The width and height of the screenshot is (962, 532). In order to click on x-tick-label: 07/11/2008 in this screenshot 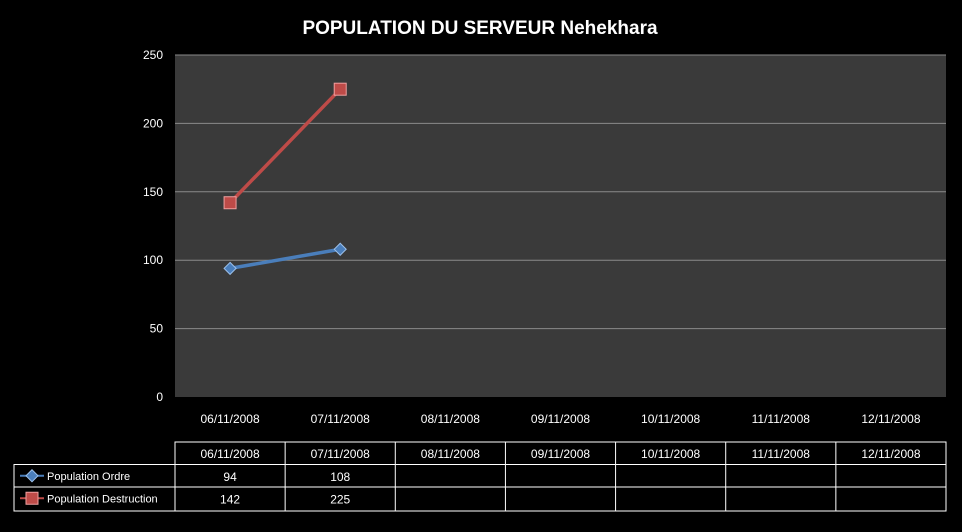, I will do `click(340, 419)`.